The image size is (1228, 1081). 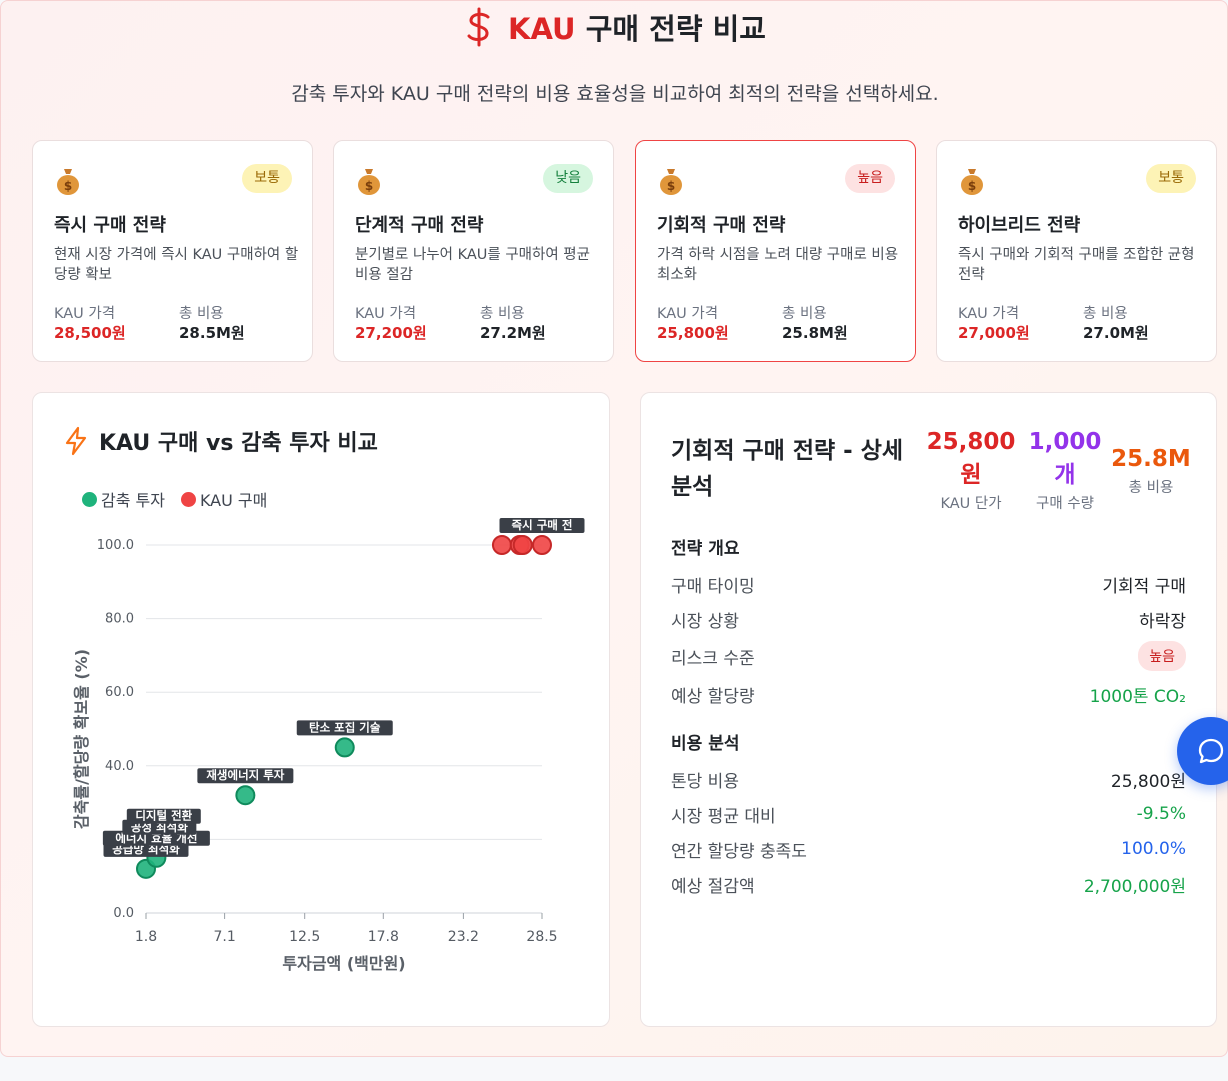 What do you see at coordinates (115, 545) in the screenshot?
I see `y-tick-label: 100.0` at bounding box center [115, 545].